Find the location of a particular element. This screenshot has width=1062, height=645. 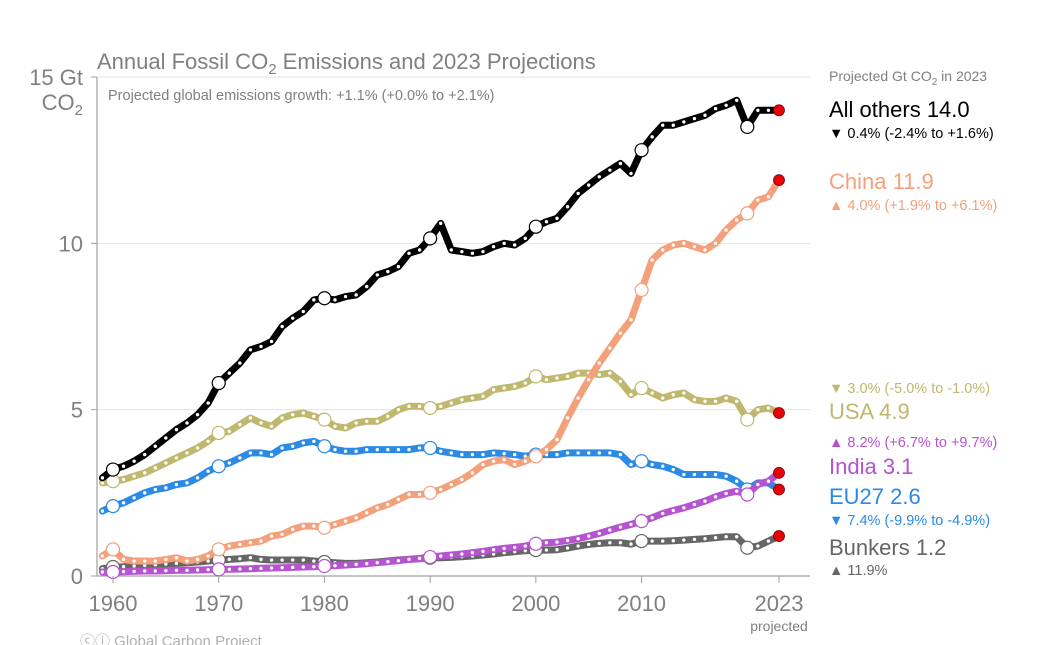

x-tick-label: 1980 is located at coordinates (324, 603).